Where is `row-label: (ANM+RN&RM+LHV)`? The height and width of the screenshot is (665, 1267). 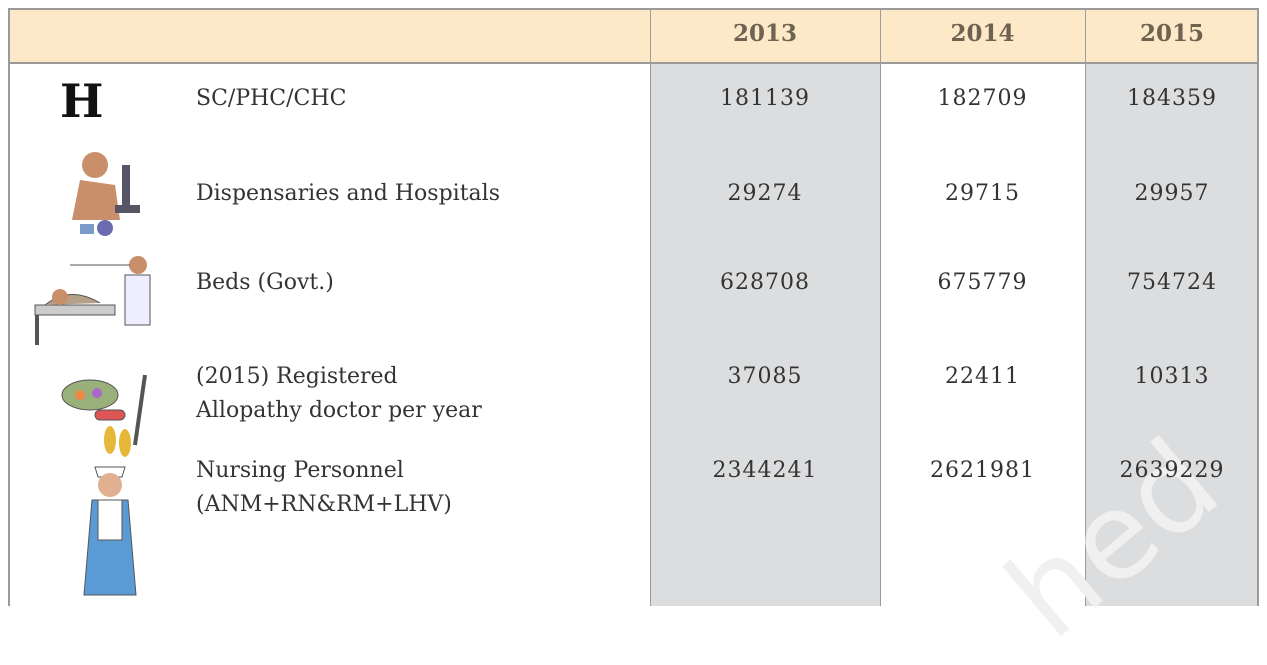
row-label: (ANM+RN&RM+LHV) is located at coordinates (324, 504).